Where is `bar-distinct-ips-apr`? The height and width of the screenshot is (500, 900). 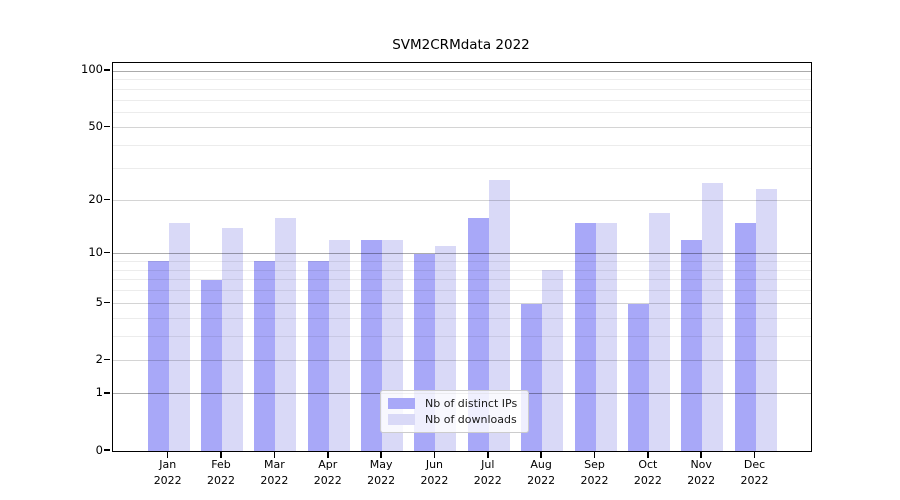
bar-distinct-ips-apr is located at coordinates (318, 356).